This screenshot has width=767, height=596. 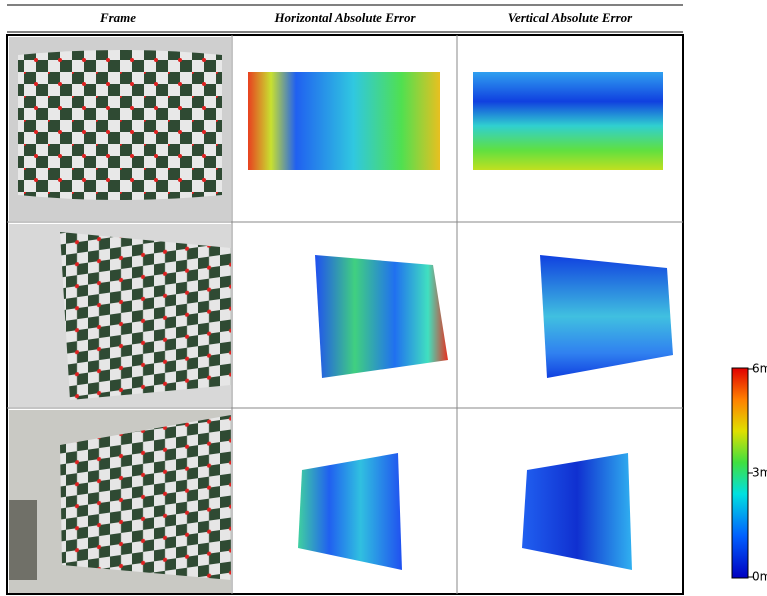 What do you see at coordinates (759, 369) in the screenshot?
I see `colorbar-label: 6mm` at bounding box center [759, 369].